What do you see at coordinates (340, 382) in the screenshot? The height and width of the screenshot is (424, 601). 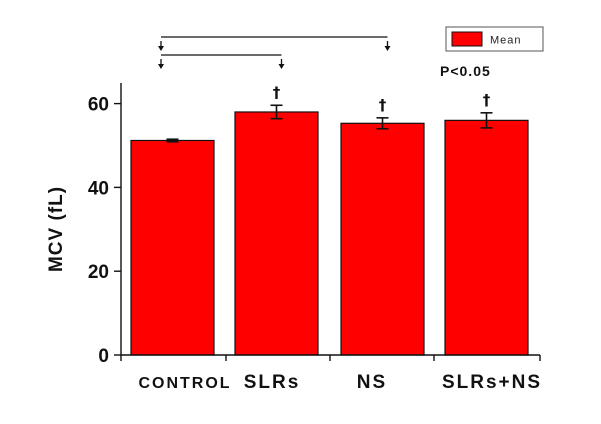 I see `x-axis-labels: CONTROL SLRs NS SLRs+NS` at bounding box center [340, 382].